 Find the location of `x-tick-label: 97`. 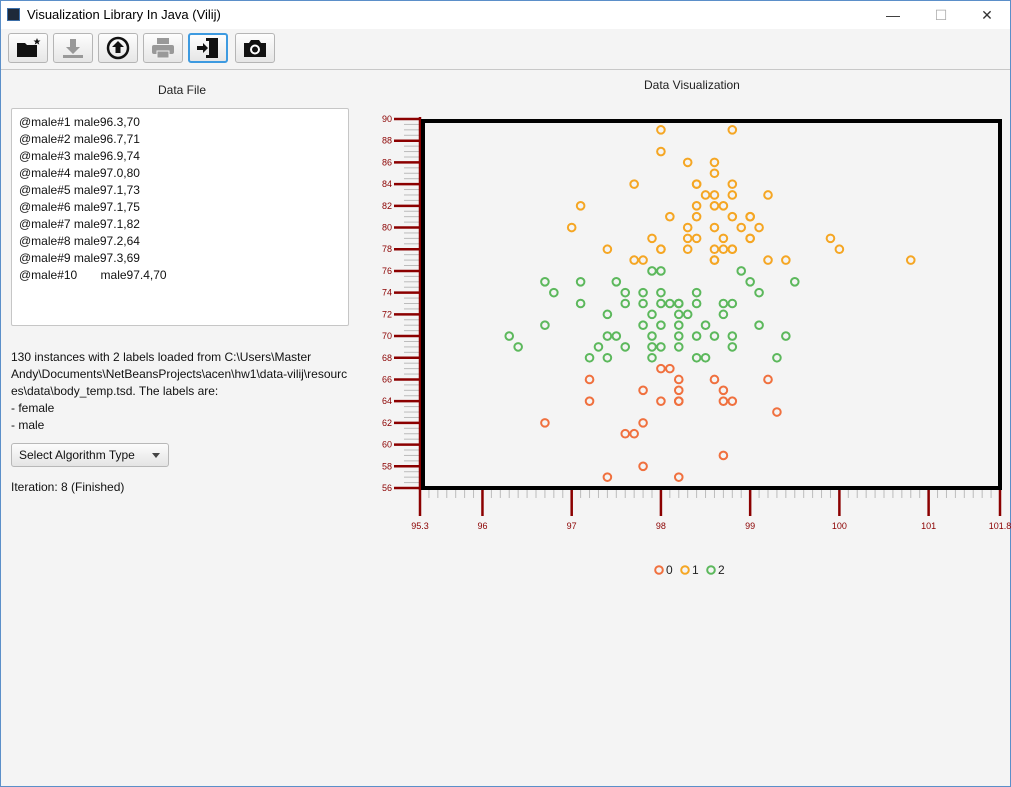

x-tick-label: 97 is located at coordinates (572, 526).